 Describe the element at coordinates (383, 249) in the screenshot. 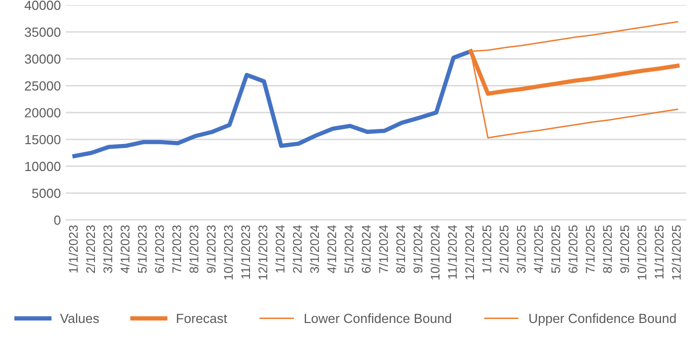

I see `x-tick-label: 7/1/2024` at that location.